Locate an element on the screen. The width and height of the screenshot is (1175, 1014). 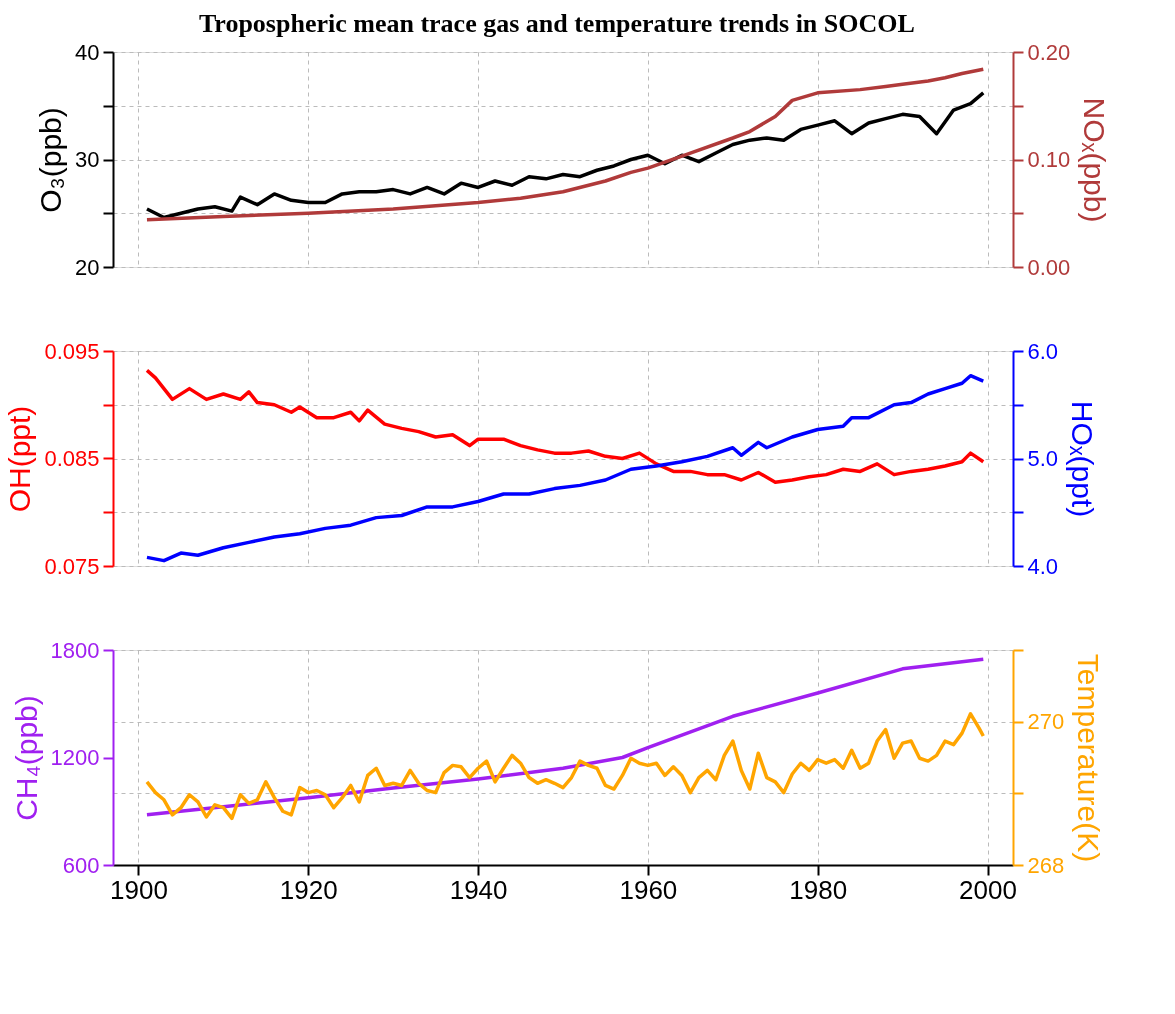
y-axis-title: O₃(ppb) is located at coordinates (51, 160).